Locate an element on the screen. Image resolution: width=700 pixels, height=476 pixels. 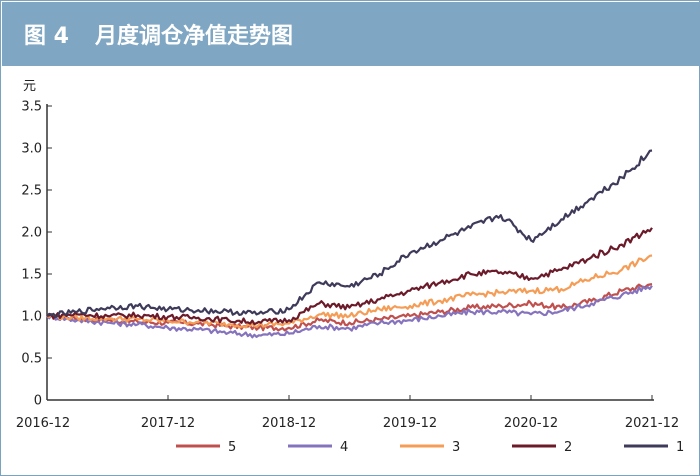
x-tick-label: 2018-12 is located at coordinates (289, 423).